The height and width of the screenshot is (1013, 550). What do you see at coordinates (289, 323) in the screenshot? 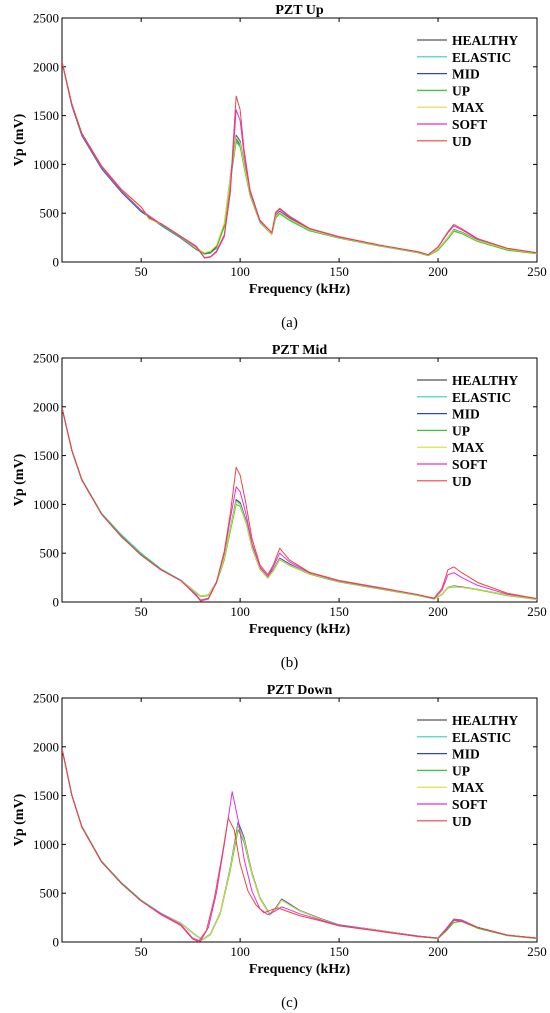
I see `panel-caption: (a)` at bounding box center [289, 323].